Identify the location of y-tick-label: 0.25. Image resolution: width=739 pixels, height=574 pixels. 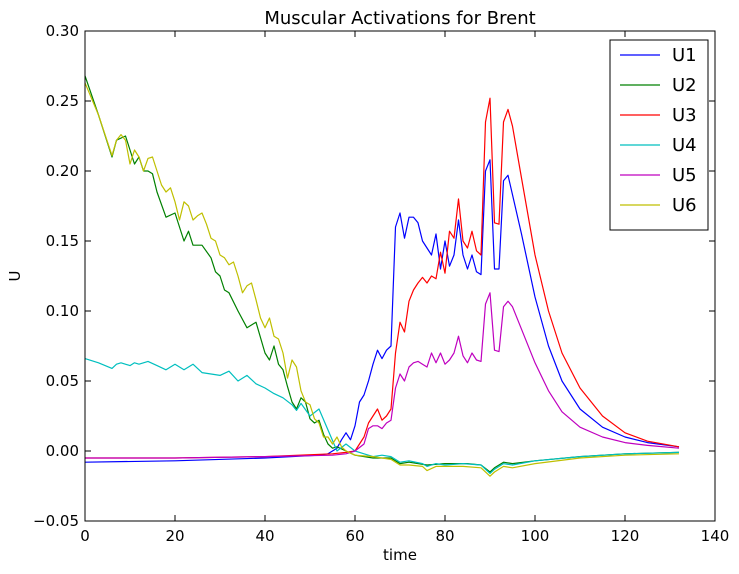
(62, 101).